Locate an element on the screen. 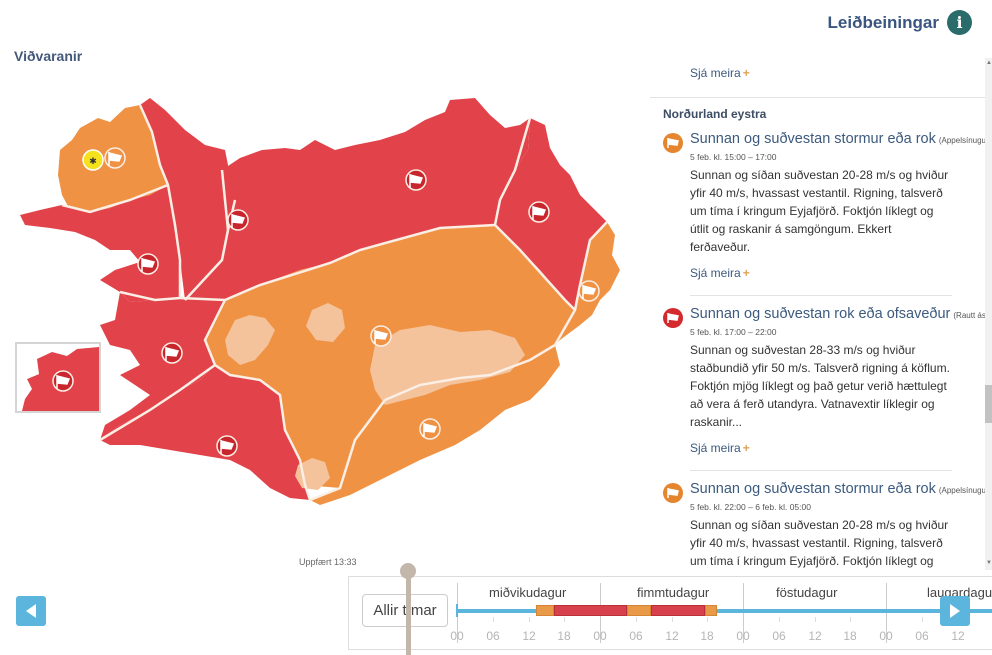 The image size is (992, 655). marker-yellow-vestfirdir: ✱ is located at coordinates (93, 160).